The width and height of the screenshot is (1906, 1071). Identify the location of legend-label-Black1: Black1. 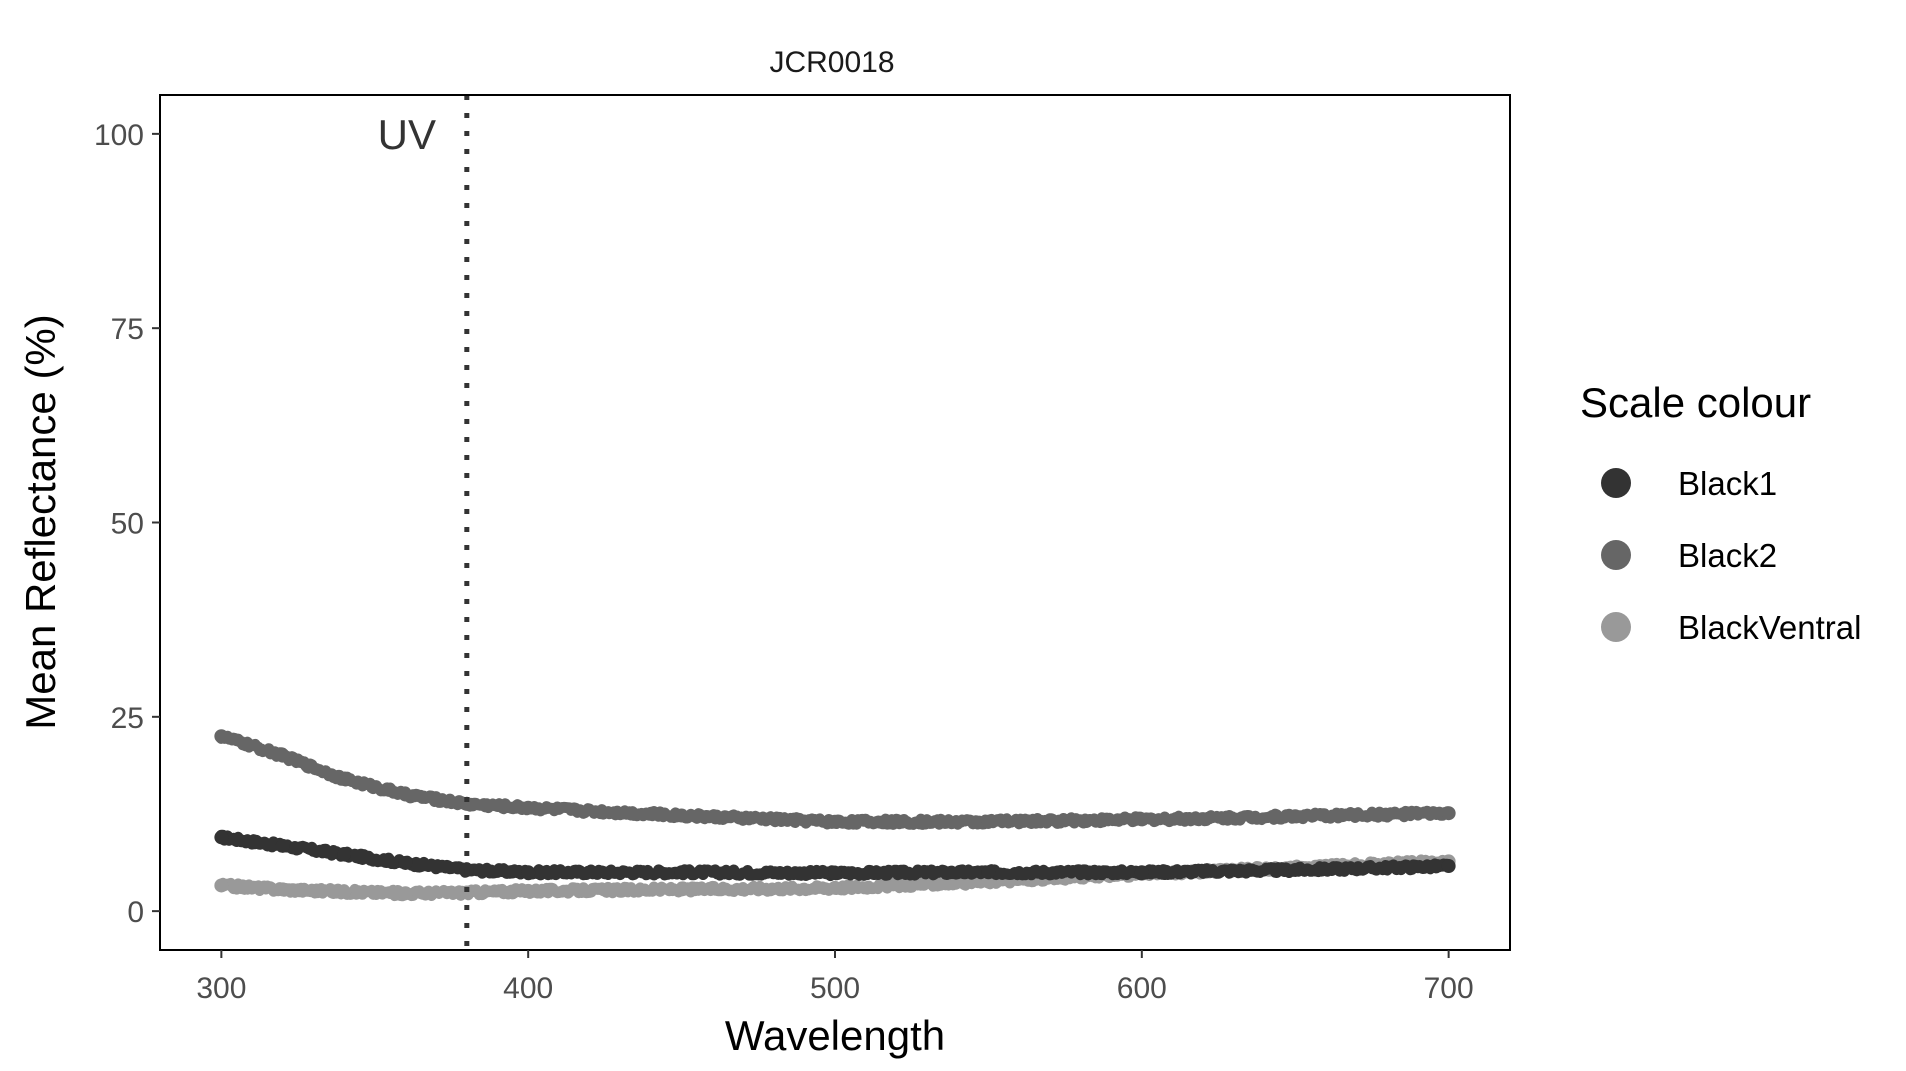
(1727, 483).